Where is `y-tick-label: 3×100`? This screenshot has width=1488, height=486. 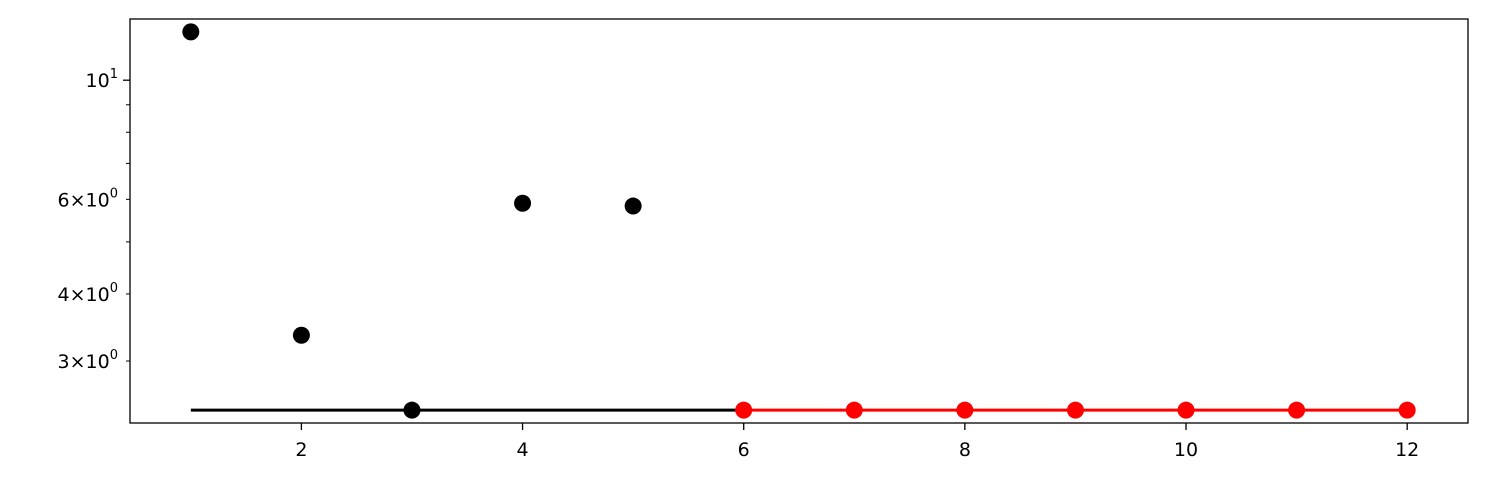 y-tick-label: 3×100 is located at coordinates (88, 360).